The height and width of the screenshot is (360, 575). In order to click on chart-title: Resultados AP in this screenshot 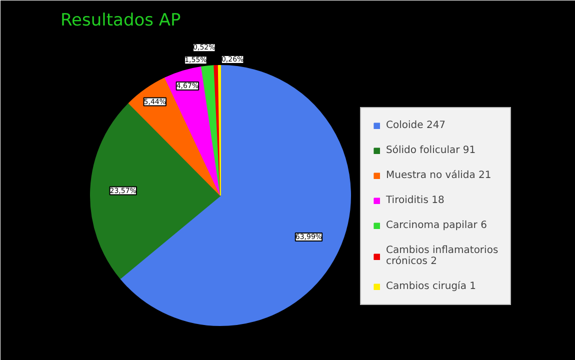, I will do `click(120, 20)`.